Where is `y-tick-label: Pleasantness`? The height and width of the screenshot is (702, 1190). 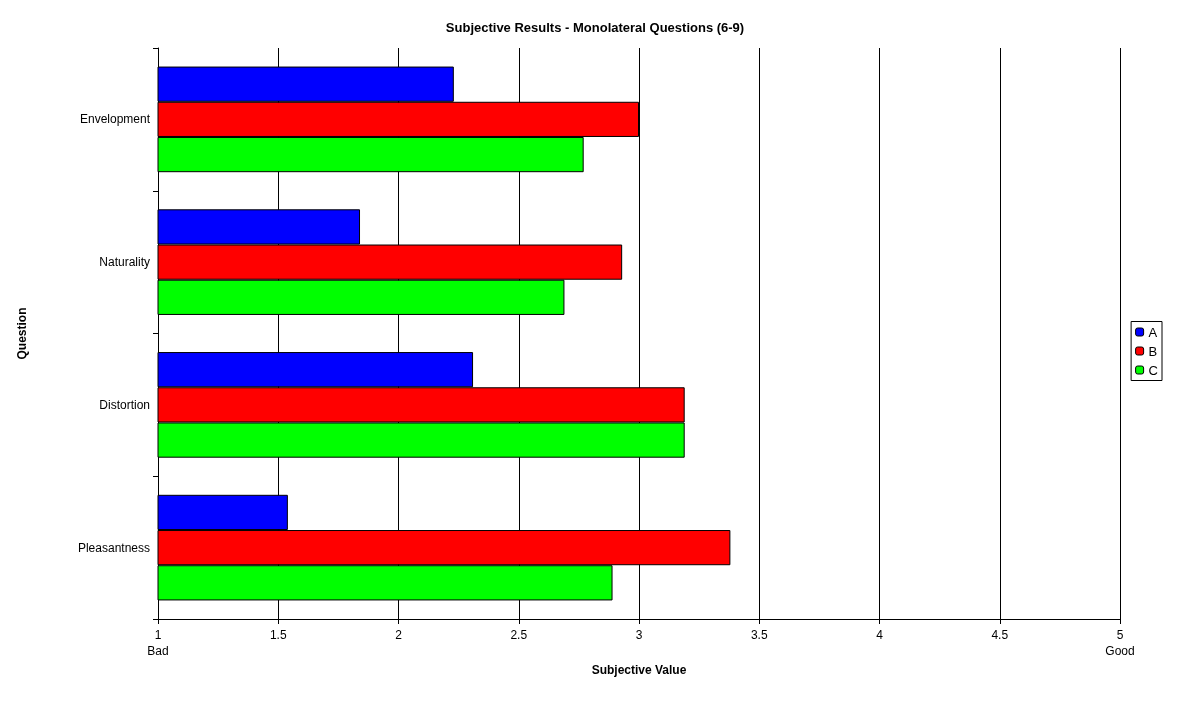
y-tick-label: Pleasantness is located at coordinates (113, 547).